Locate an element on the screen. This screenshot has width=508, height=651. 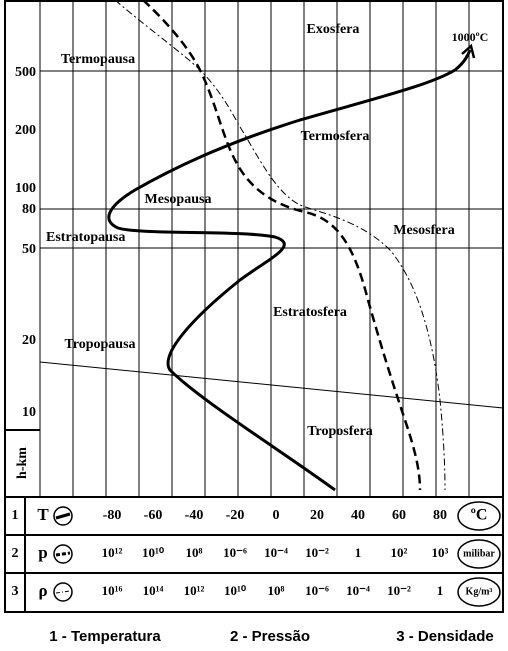
scale-tick-label: -40 is located at coordinates (194, 515).